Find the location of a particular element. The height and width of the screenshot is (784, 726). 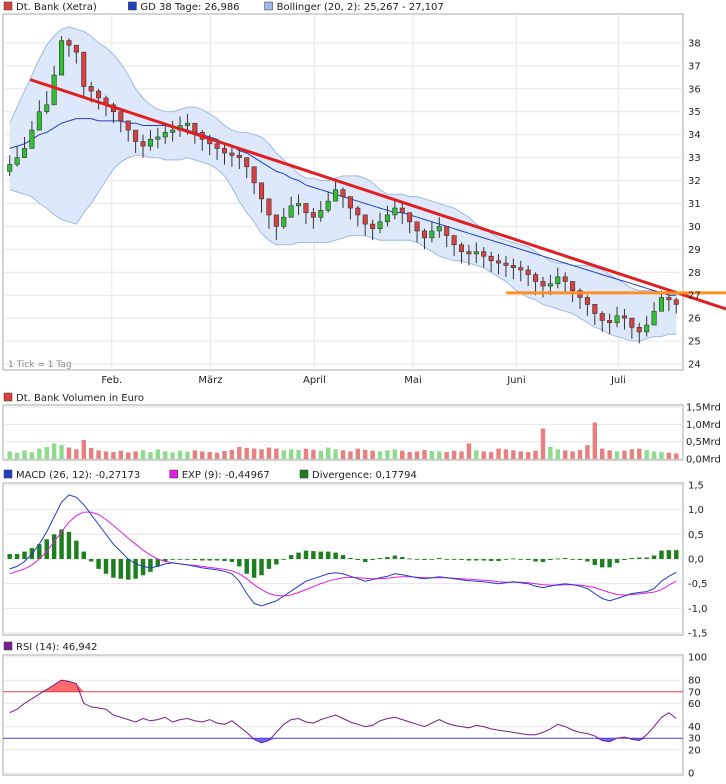

y-tick-label: 26 is located at coordinates (694, 319).